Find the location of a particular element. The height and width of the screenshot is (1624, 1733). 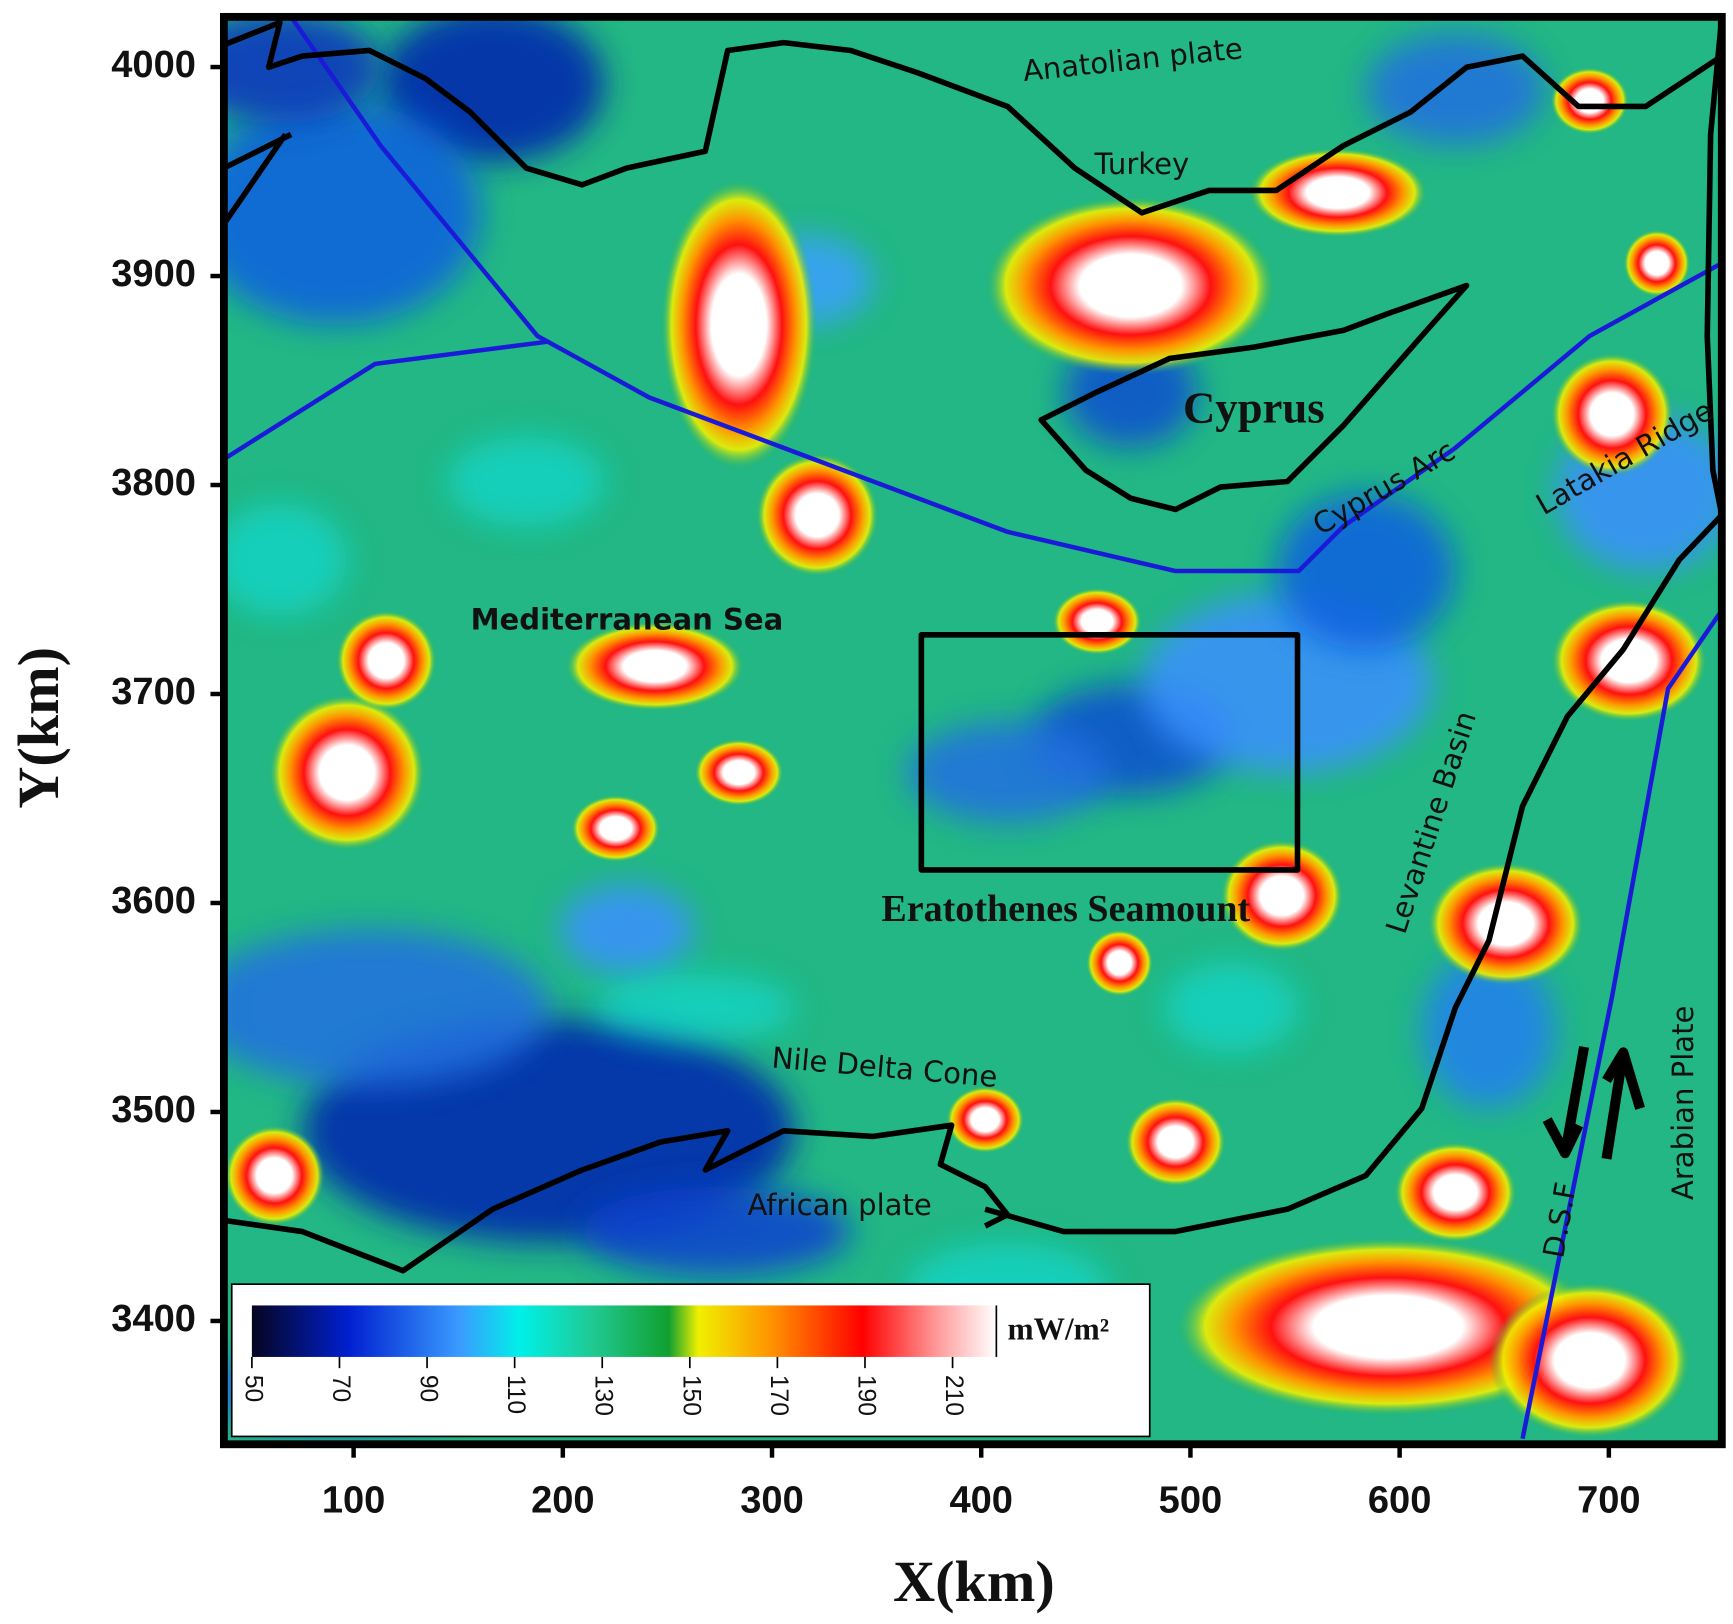

annotation: Arabian Plate is located at coordinates (1683, 1103).